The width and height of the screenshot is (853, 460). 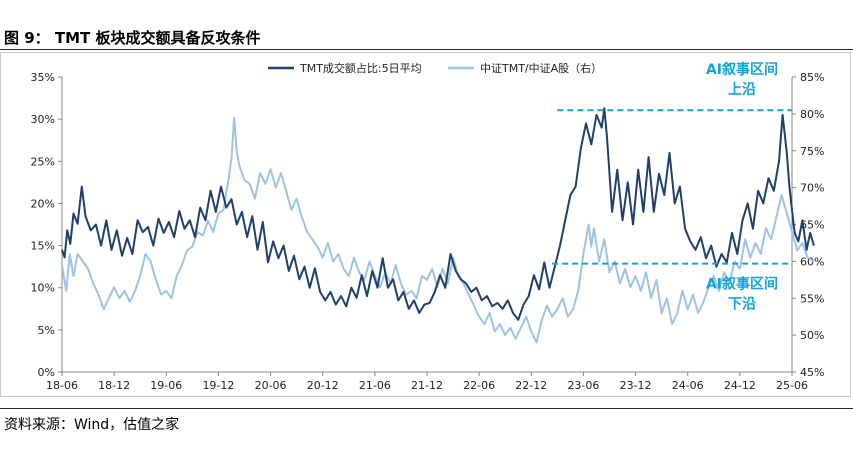 What do you see at coordinates (43, 288) in the screenshot?
I see `left-tick-label: 10%` at bounding box center [43, 288].